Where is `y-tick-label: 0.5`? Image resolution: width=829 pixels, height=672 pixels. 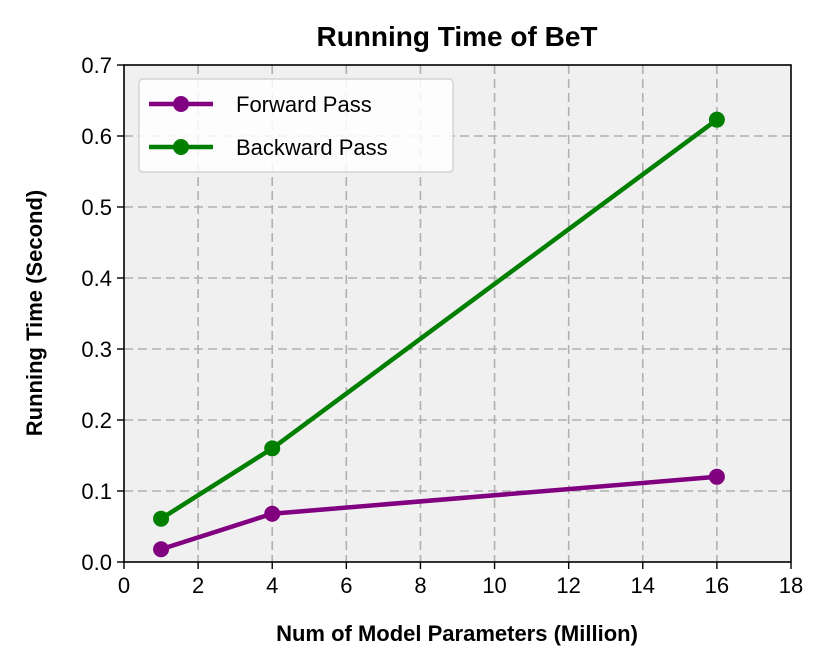
y-tick-label: 0.5 is located at coordinates (96, 207).